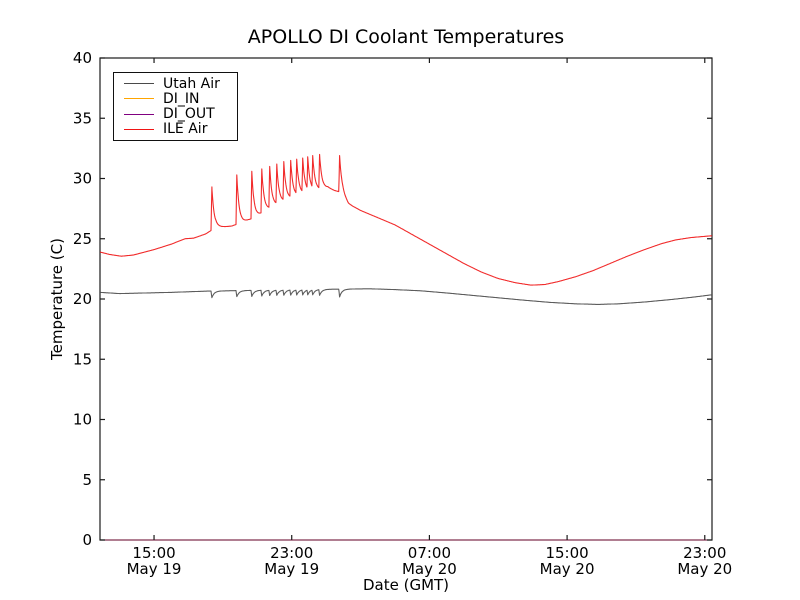 The image size is (800, 600). I want to click on legend-label: Utah Air, so click(191, 83).